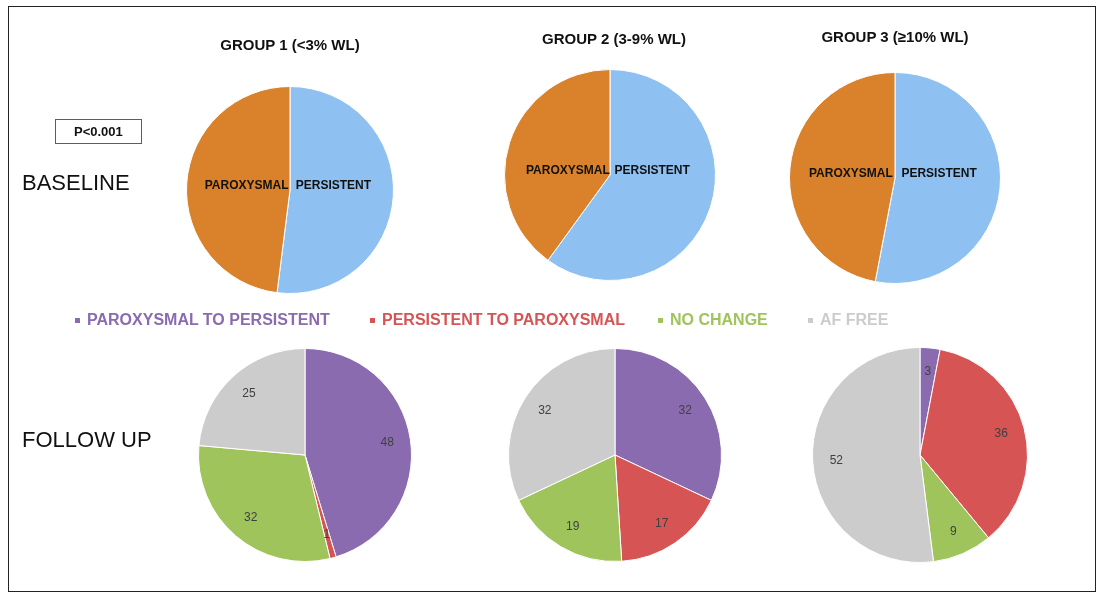  What do you see at coordinates (573, 525) in the screenshot?
I see `data-label: 19` at bounding box center [573, 525].